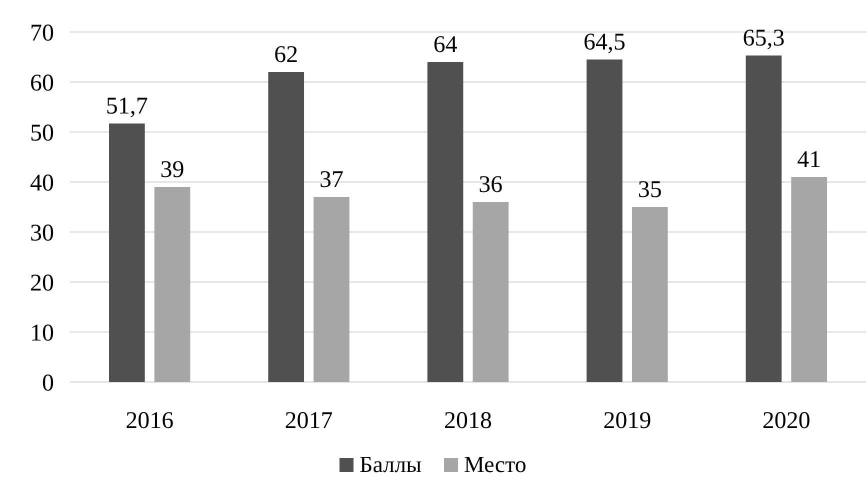 The height and width of the screenshot is (492, 868). What do you see at coordinates (42, 33) in the screenshot?
I see `y-tick-label: 70` at bounding box center [42, 33].